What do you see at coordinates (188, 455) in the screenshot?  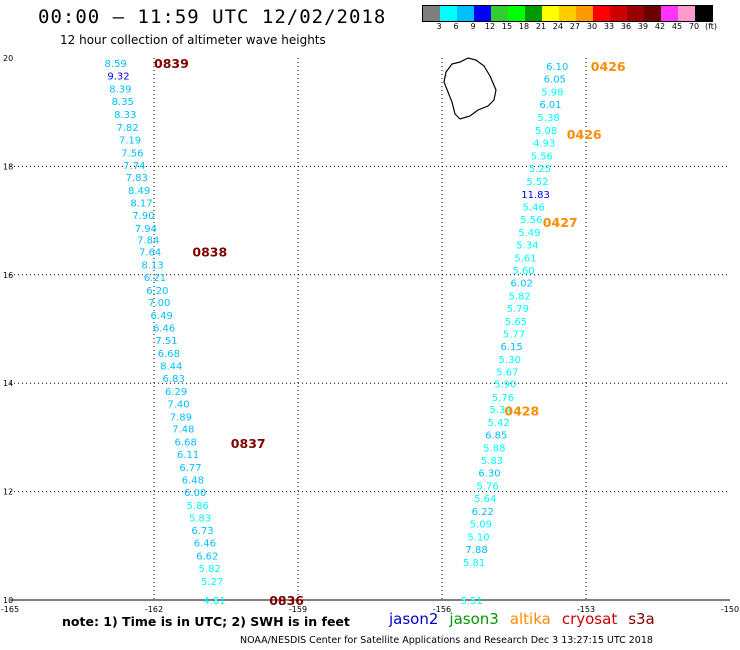 I see `swh-value: 6.11` at bounding box center [188, 455].